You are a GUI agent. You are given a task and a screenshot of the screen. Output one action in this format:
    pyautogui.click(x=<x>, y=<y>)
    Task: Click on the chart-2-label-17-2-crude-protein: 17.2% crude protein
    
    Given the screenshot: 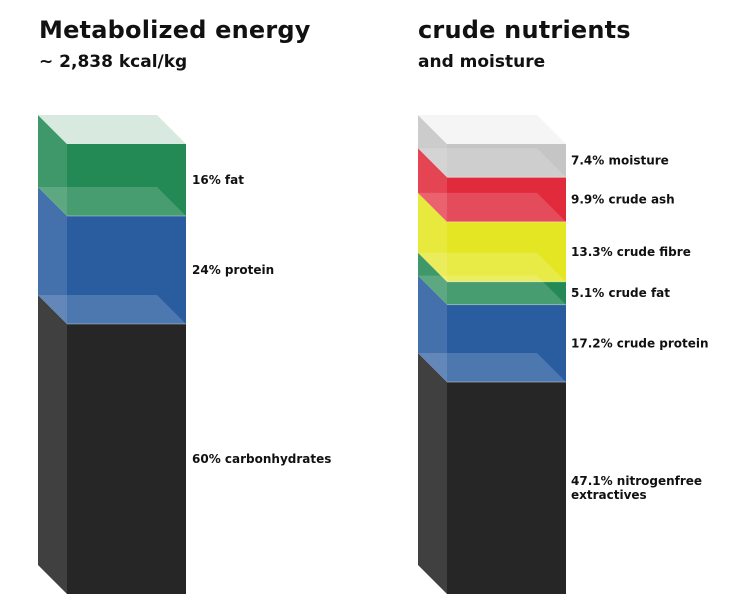 What is the action you would take?
    pyautogui.click(x=640, y=343)
    